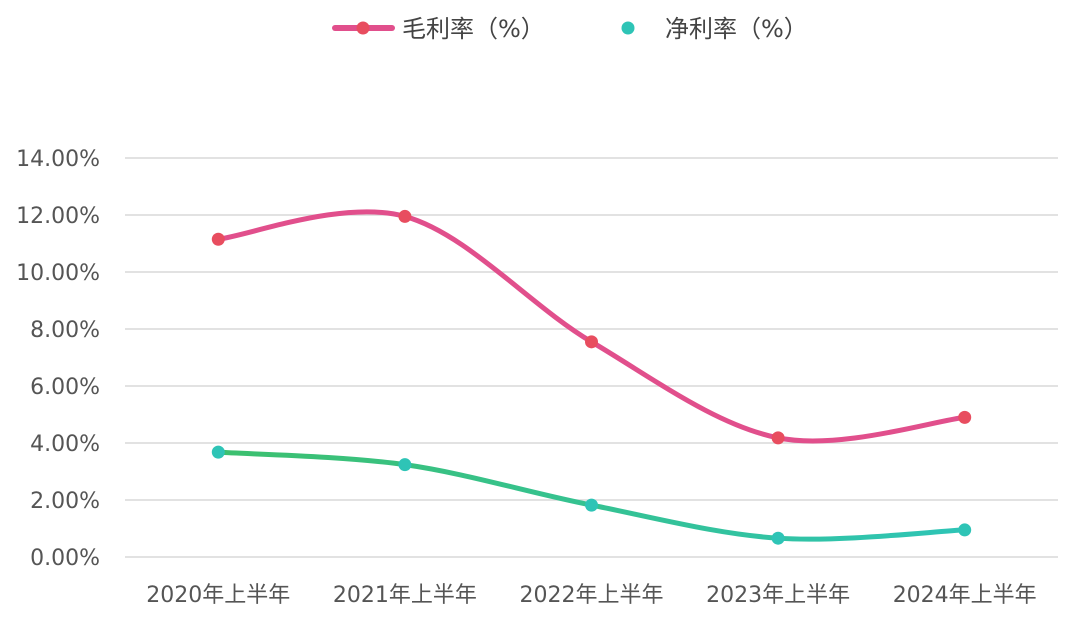  Describe the element at coordinates (628, 28) in the screenshot. I see `legend-marker-net-margin` at that location.